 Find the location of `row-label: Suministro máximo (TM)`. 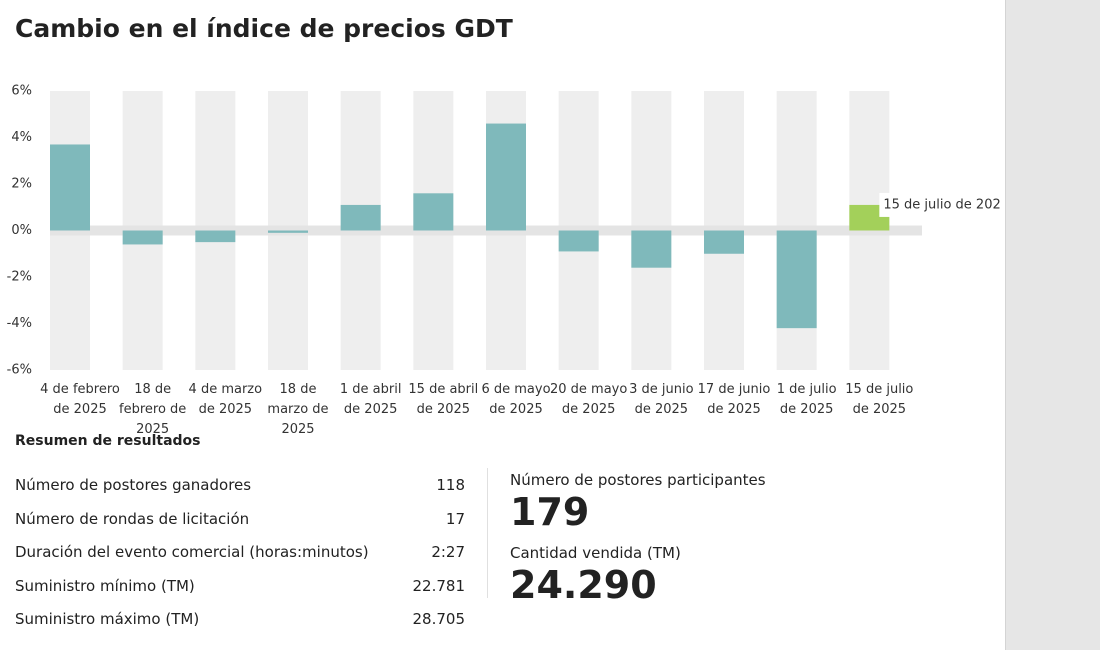

row-label: Suministro máximo (TM) is located at coordinates (107, 619).